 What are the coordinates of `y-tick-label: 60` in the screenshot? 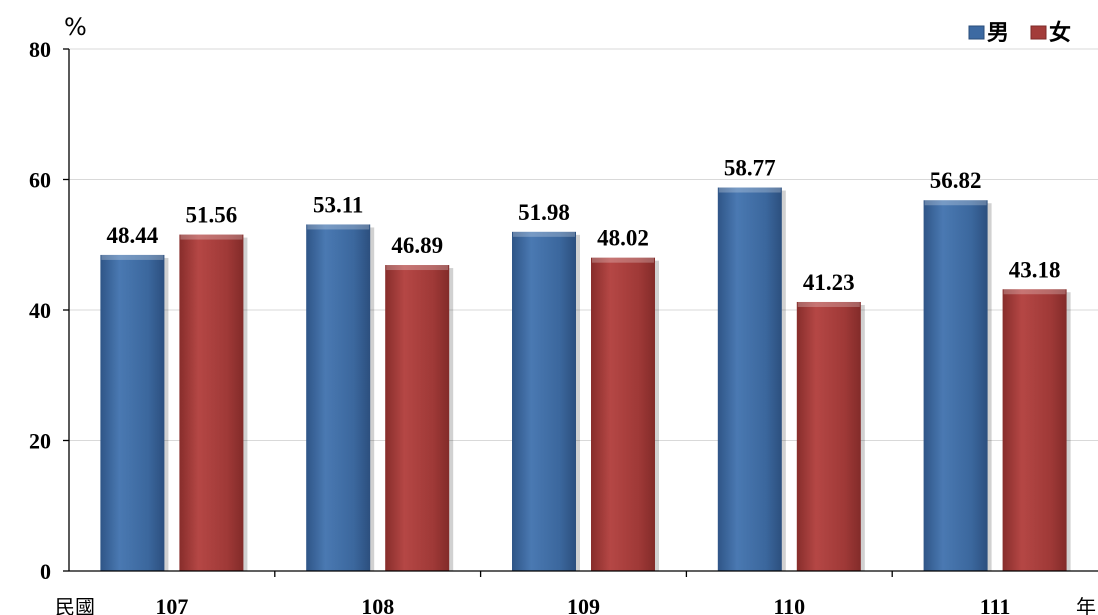 It's located at (40, 180).